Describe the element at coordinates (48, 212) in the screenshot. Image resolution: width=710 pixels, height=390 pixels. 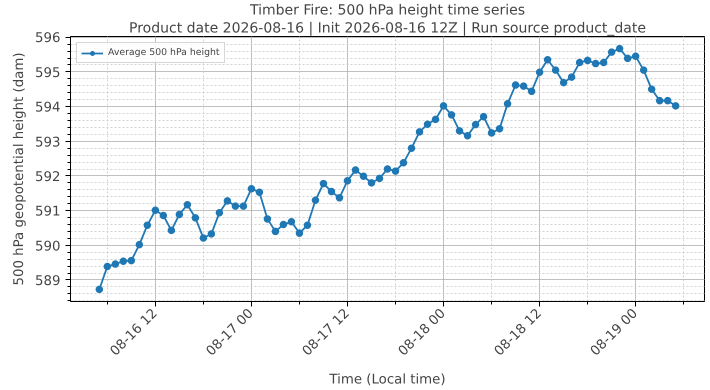
I see `y-tick-label: 591` at that location.